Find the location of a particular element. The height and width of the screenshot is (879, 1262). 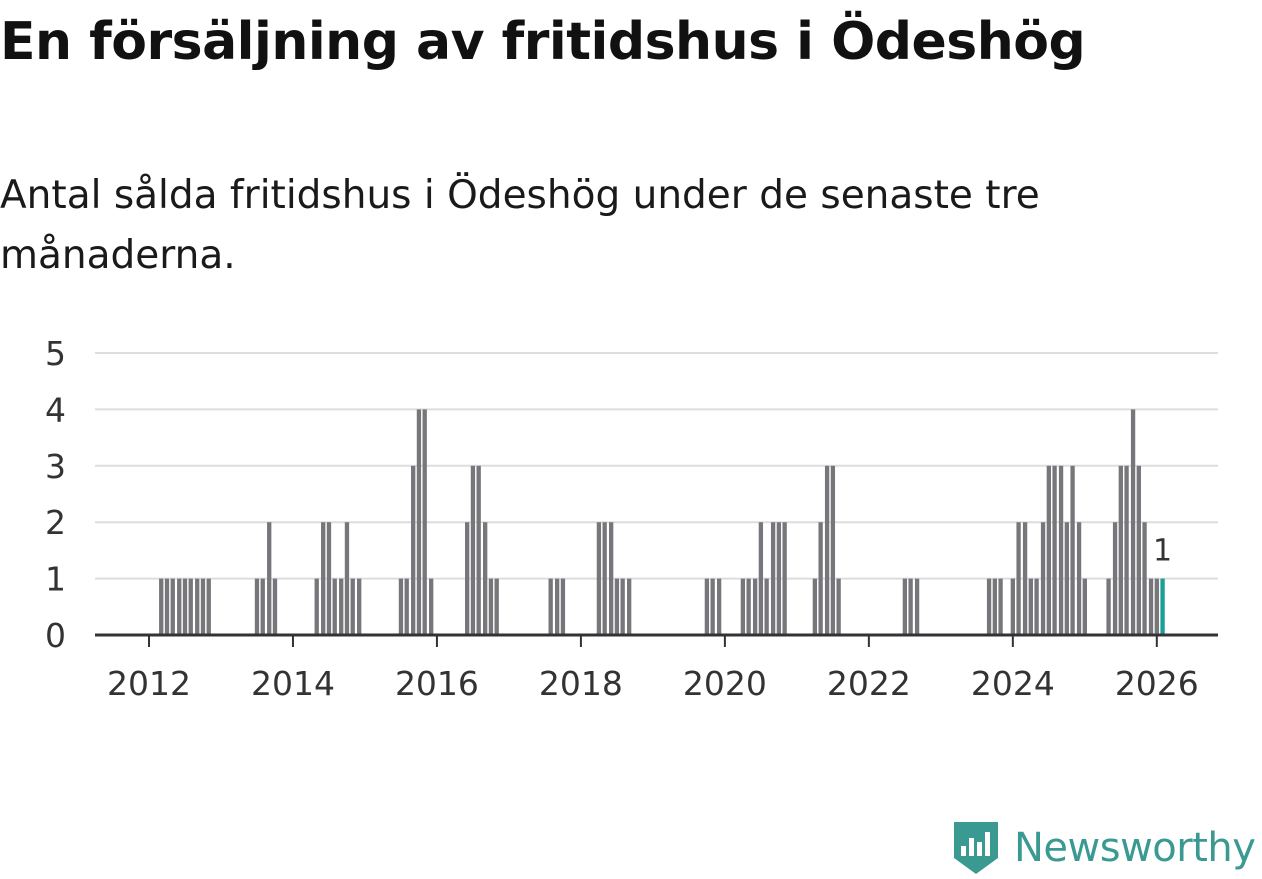

y-tick-label: 3 is located at coordinates (55, 466).